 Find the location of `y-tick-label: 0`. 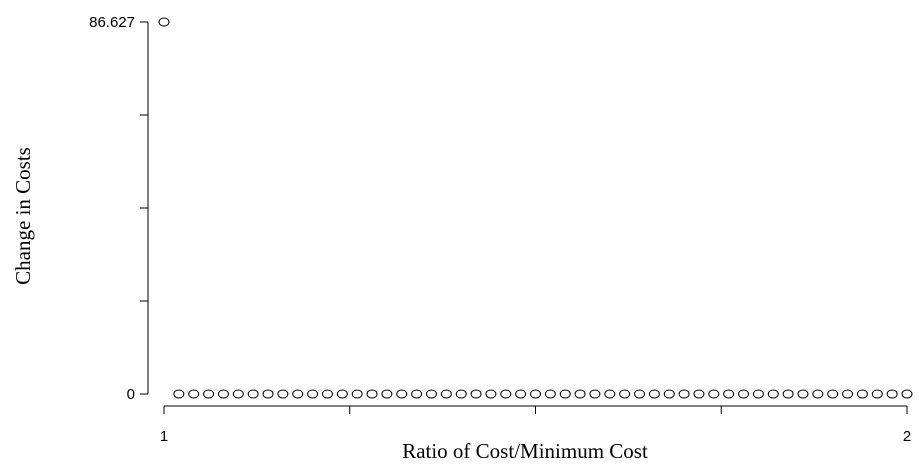

y-tick-label: 0 is located at coordinates (131, 394).